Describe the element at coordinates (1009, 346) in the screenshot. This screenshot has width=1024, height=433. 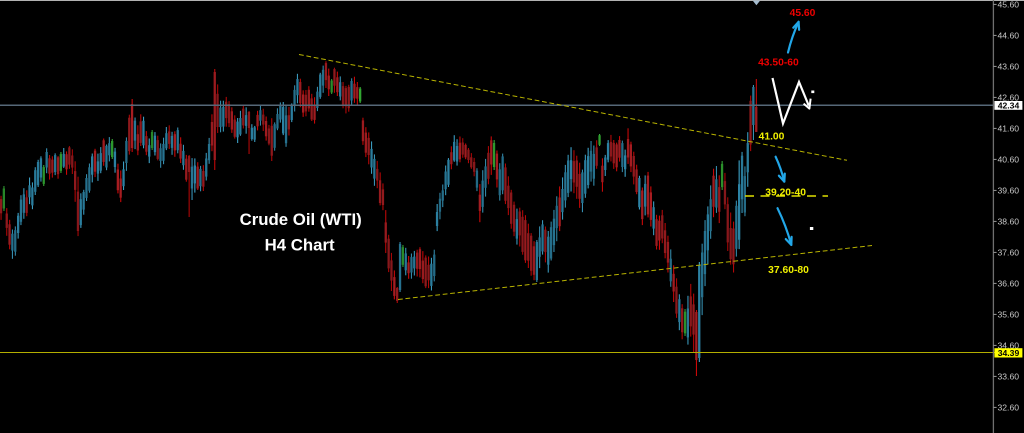
I see `svg-text: 34.60` at that location.